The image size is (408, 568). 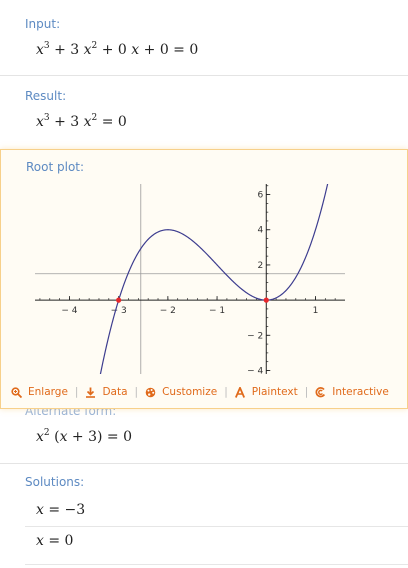 What do you see at coordinates (168, 311) in the screenshot?
I see `x-tick-label: − 2` at bounding box center [168, 311].